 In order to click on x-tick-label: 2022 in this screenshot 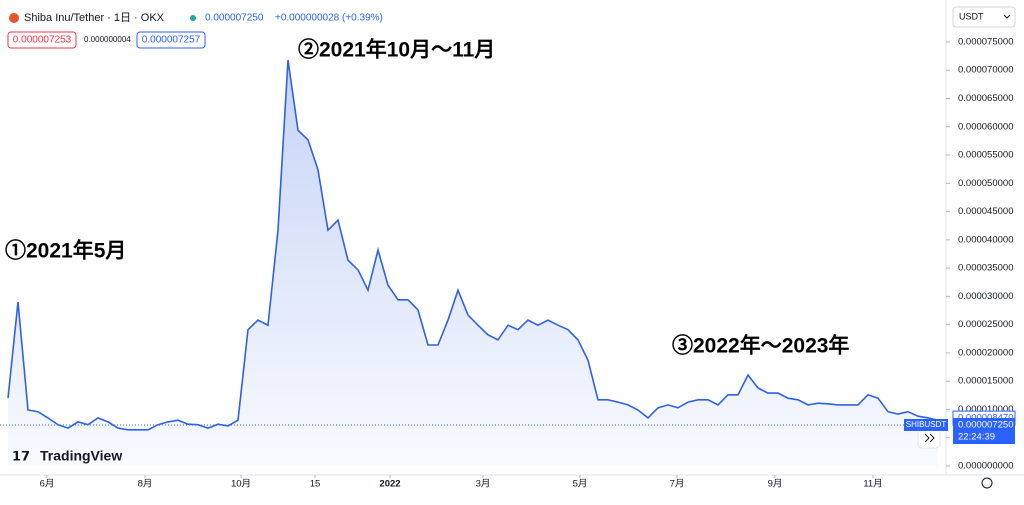, I will do `click(389, 484)`.